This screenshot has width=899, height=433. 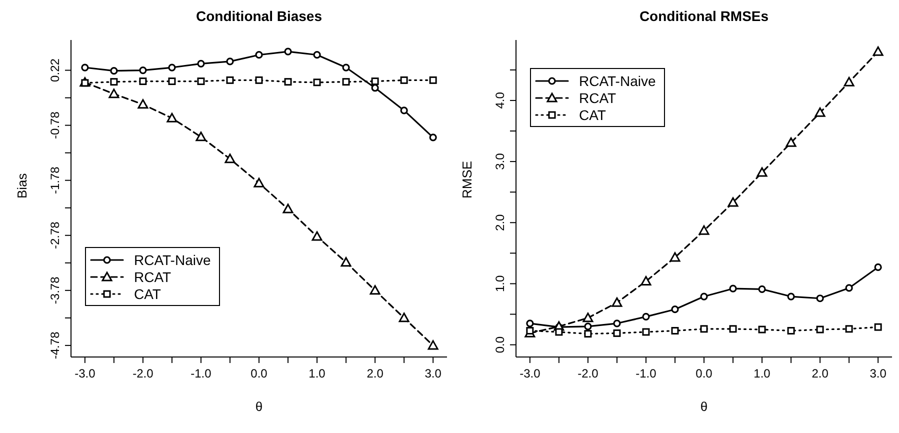 I want to click on chart-title: Conditional Biases, so click(x=259, y=16).